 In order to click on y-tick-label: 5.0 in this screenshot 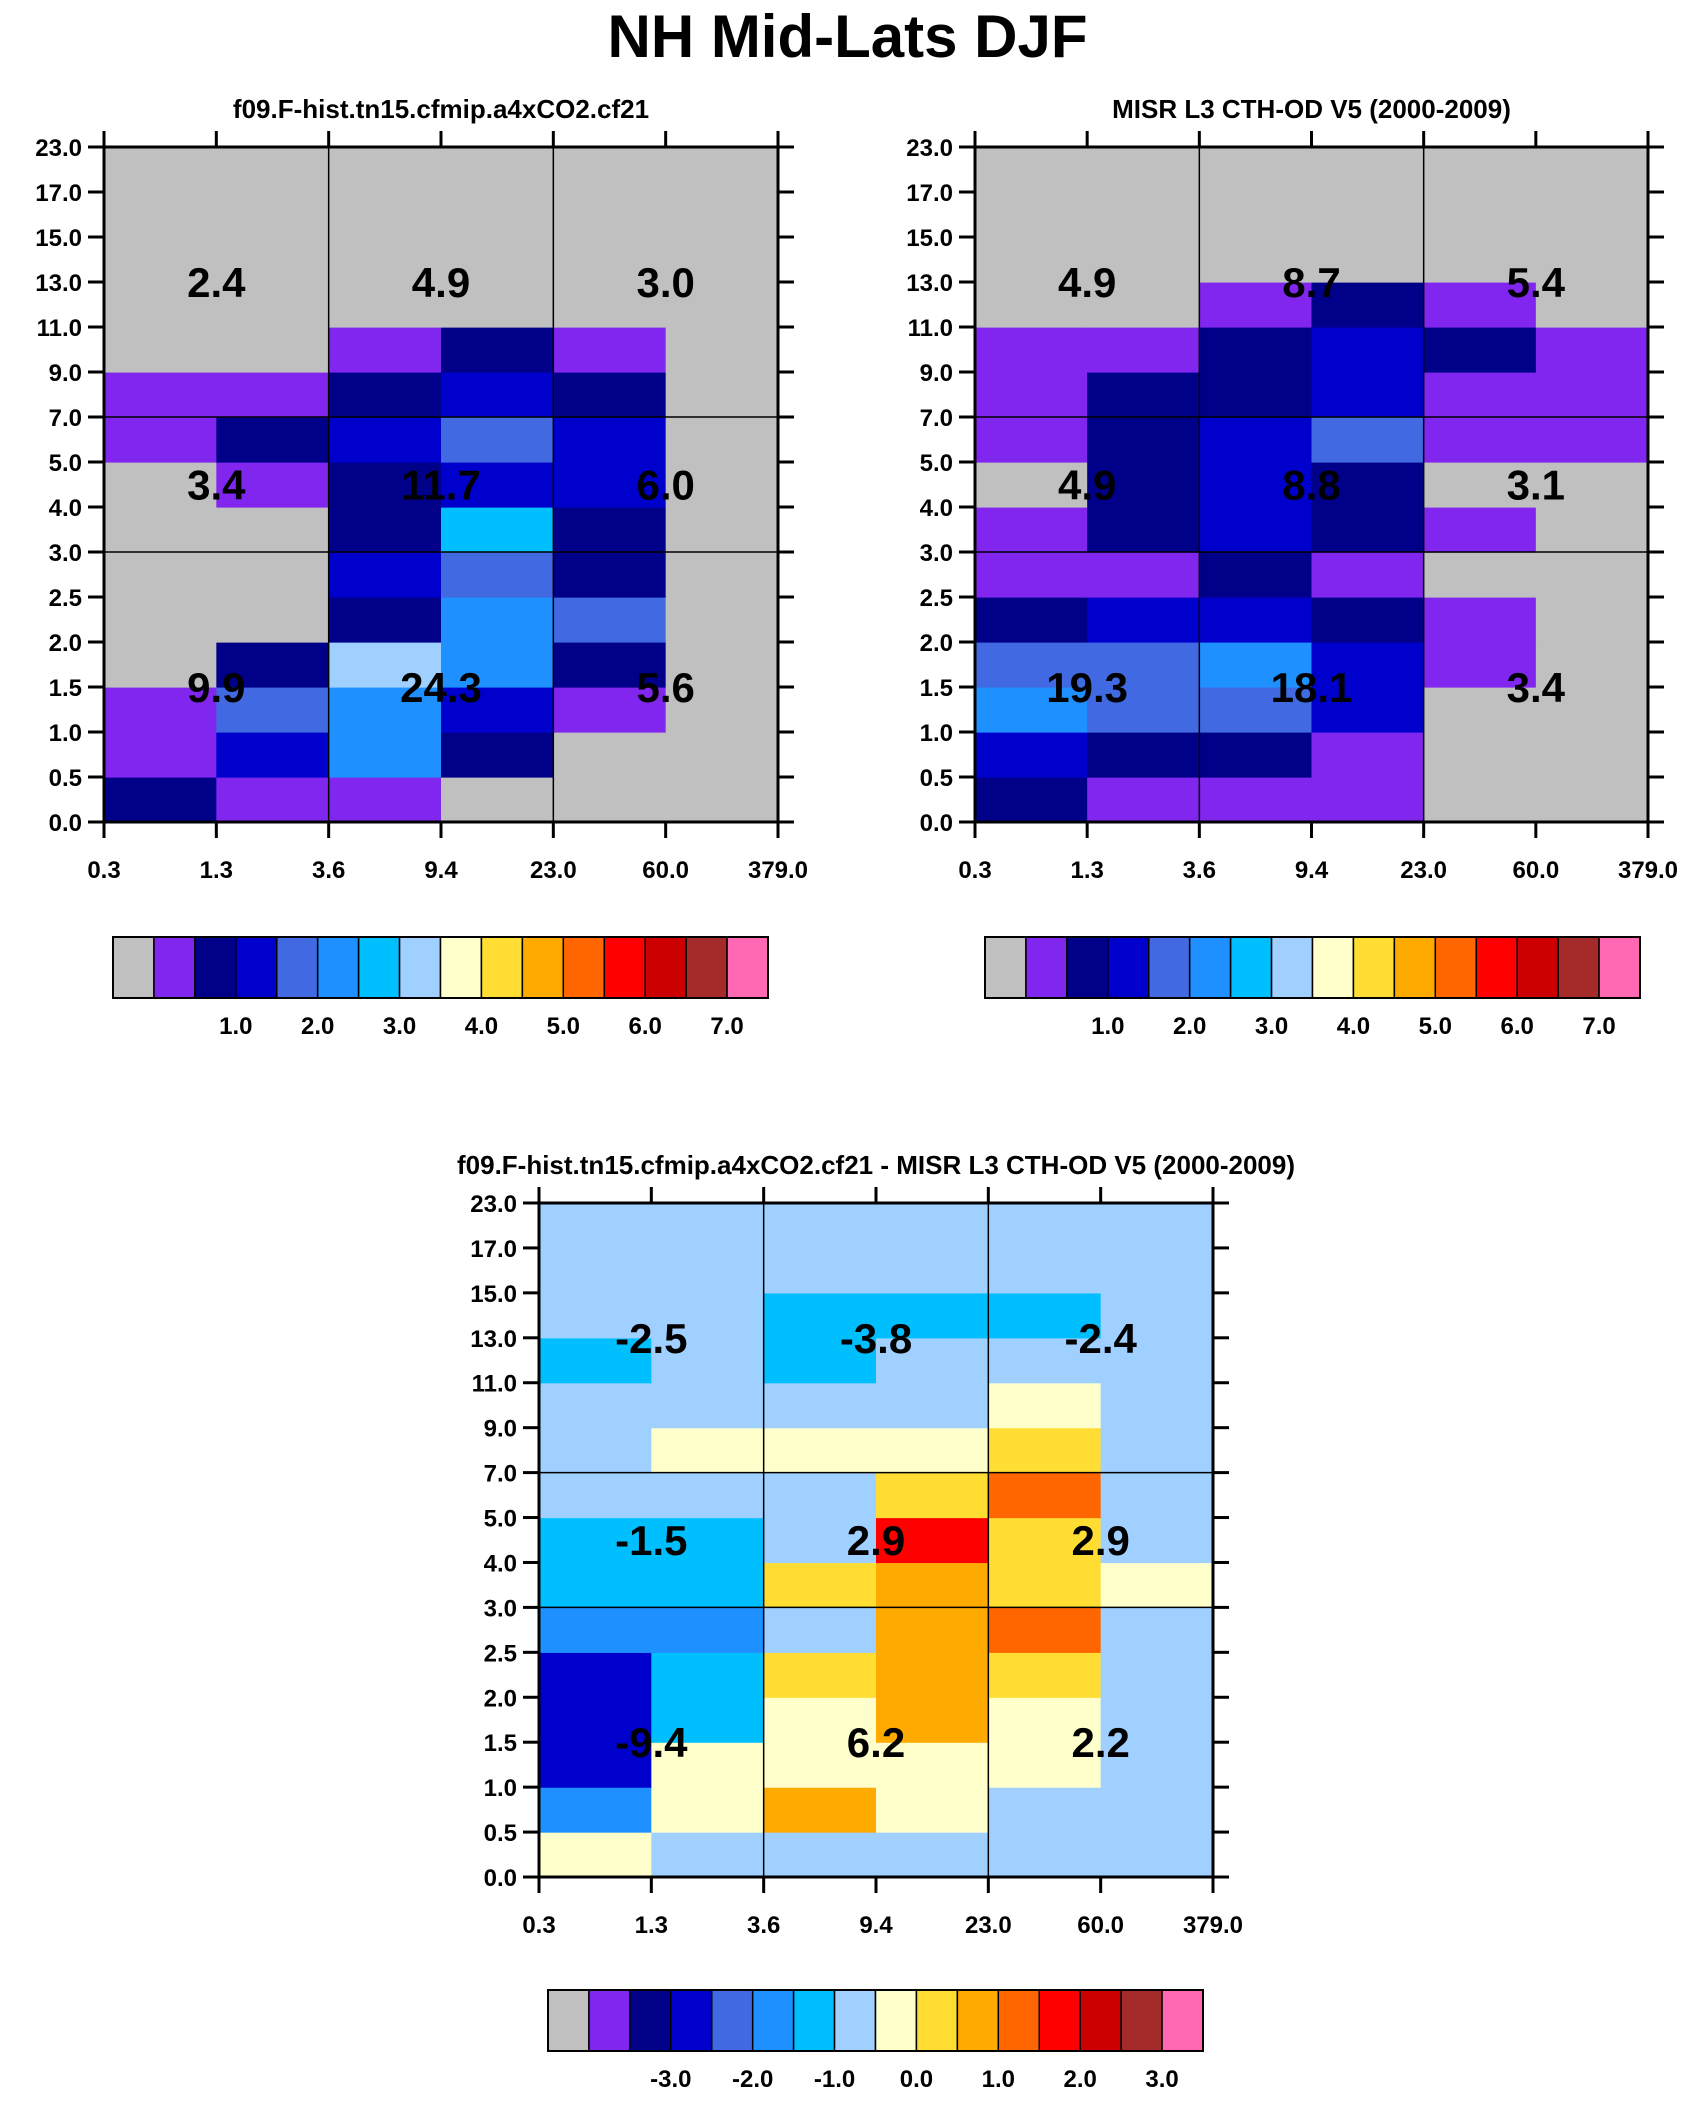, I will do `click(500, 1519)`.